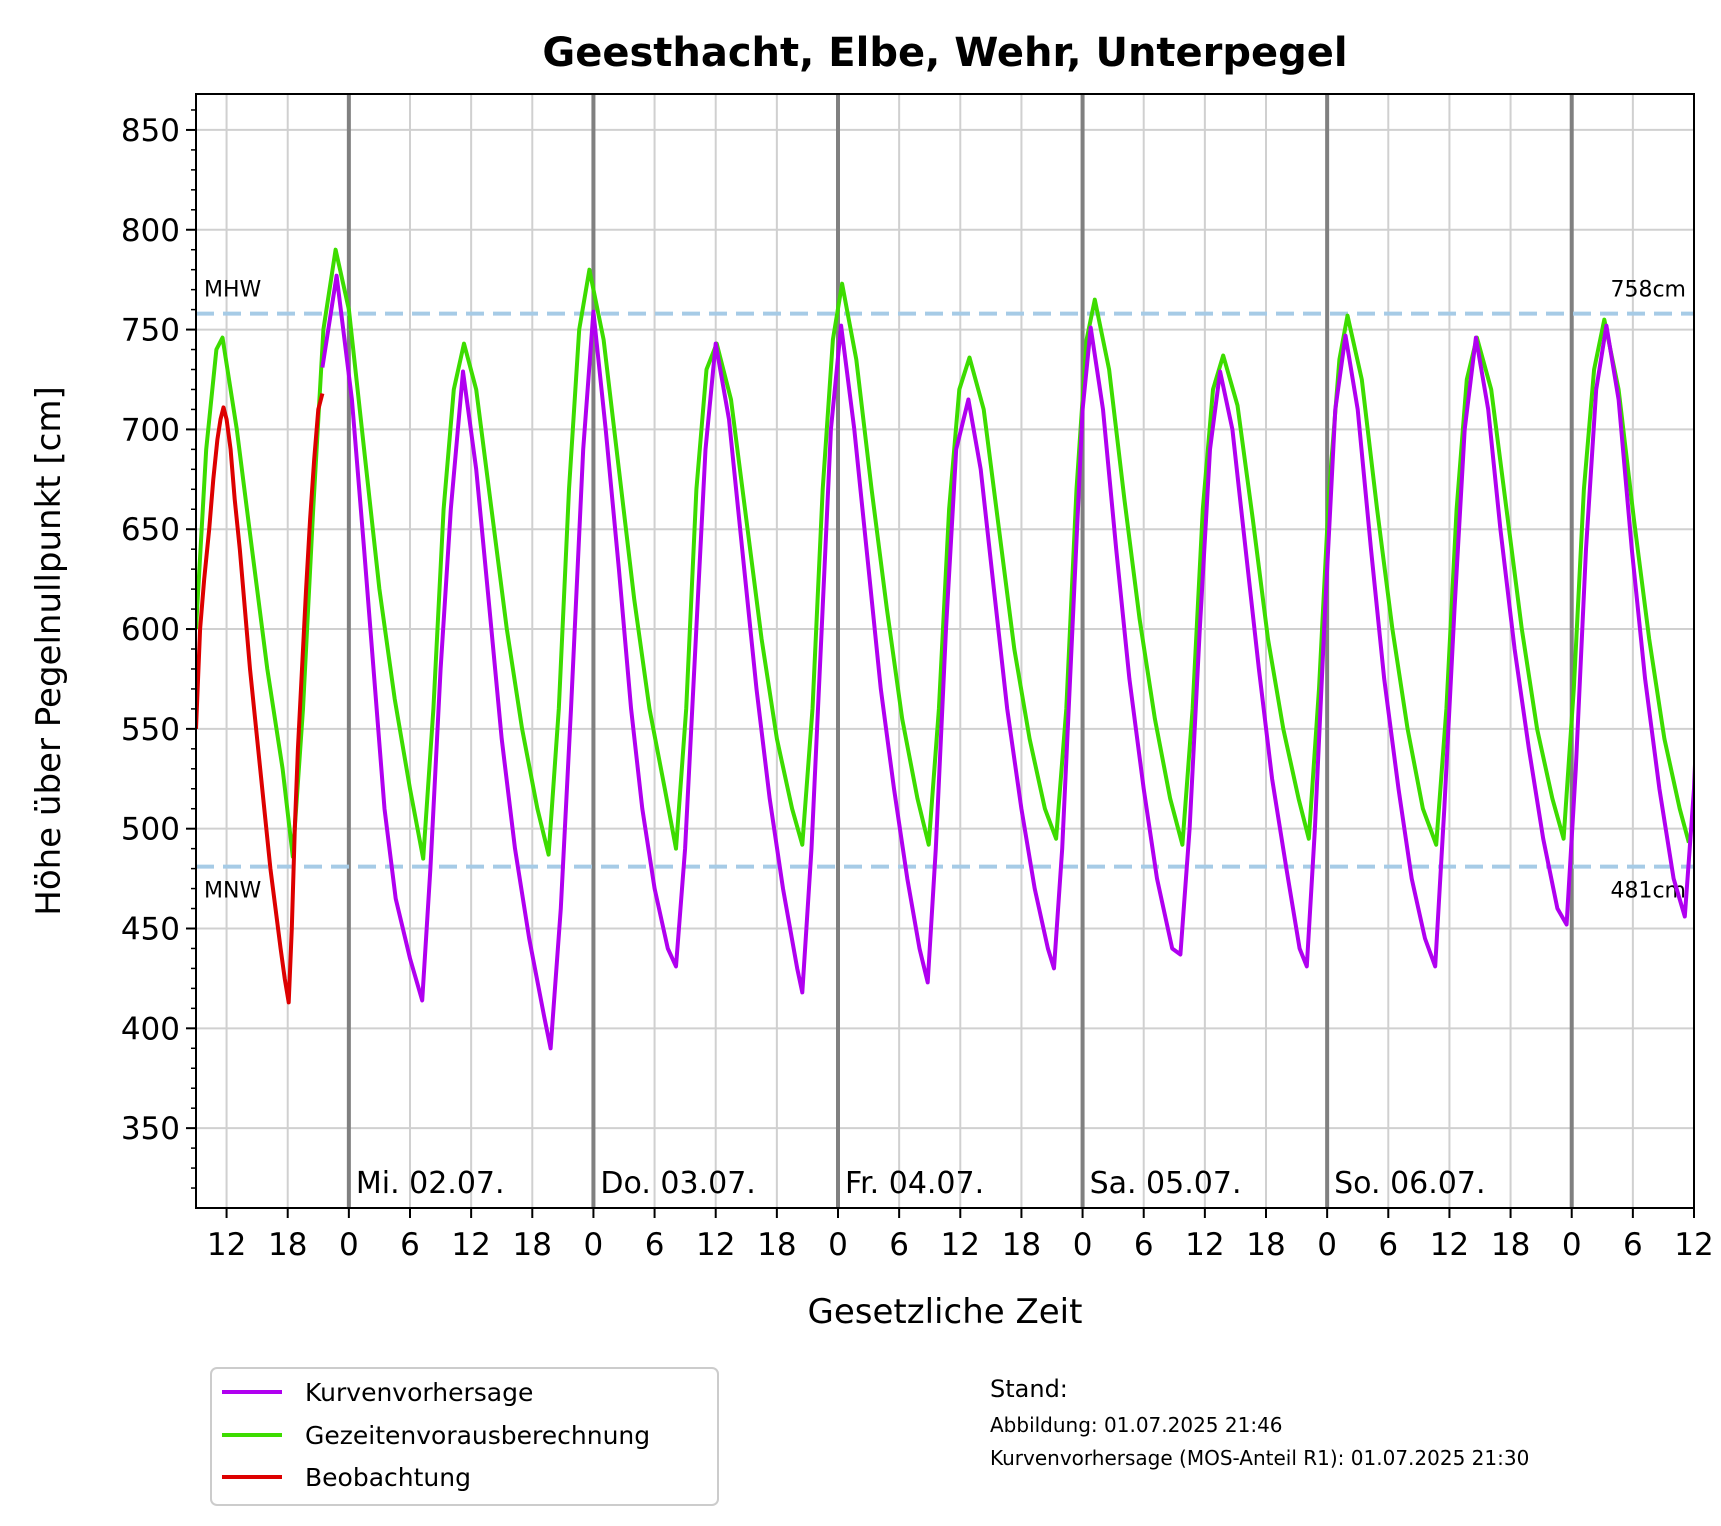 The height and width of the screenshot is (1526, 1721). I want to click on x-axis-ticks: 12 18 0 6 12 18 0 6 12 18 0 6 12 18 0 6 12 18 0 6 12 18 0 6 12, so click(960, 1235).